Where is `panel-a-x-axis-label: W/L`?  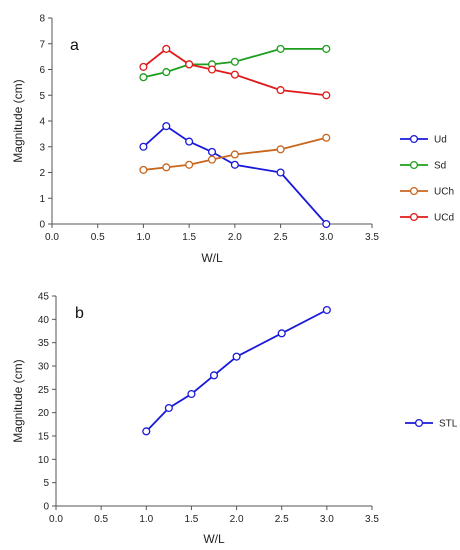 panel-a-x-axis-label: W/L is located at coordinates (212, 258).